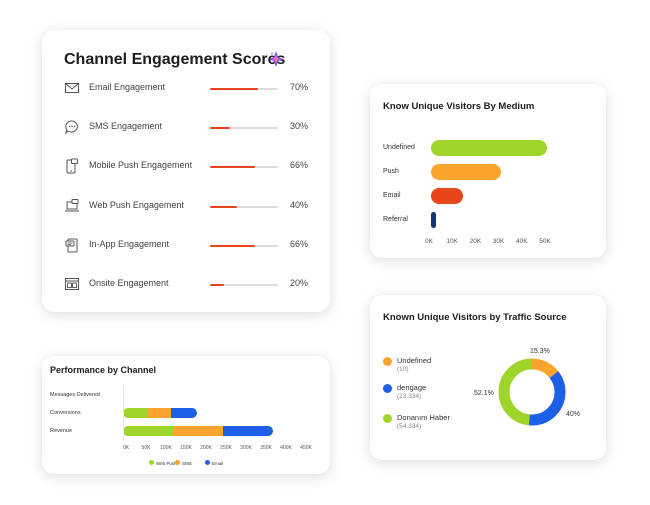 The height and width of the screenshot is (505, 650). What do you see at coordinates (175, 59) in the screenshot?
I see `engagement-title: Channel Engagement Scores` at bounding box center [175, 59].